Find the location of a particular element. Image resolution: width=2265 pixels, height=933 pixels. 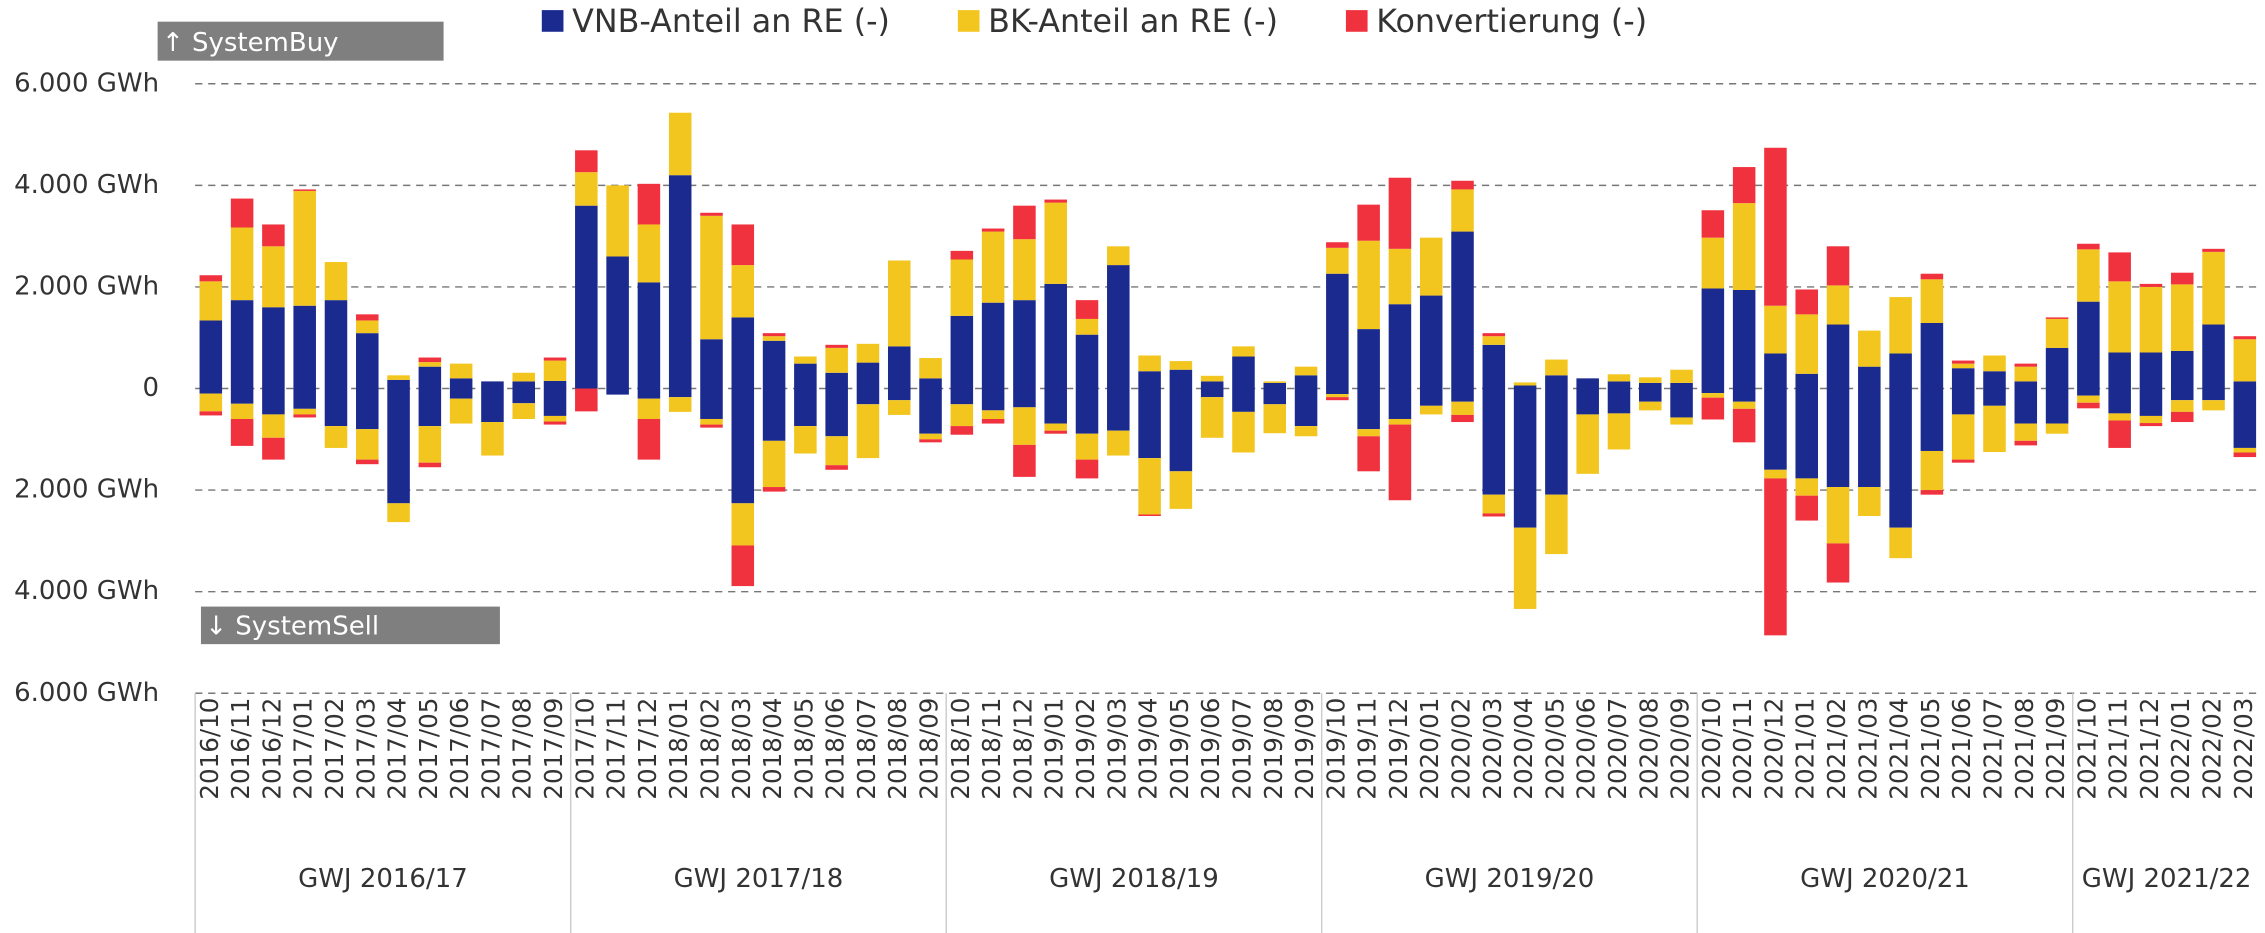

x-tick-label: 2020/03 is located at coordinates (1492, 749).